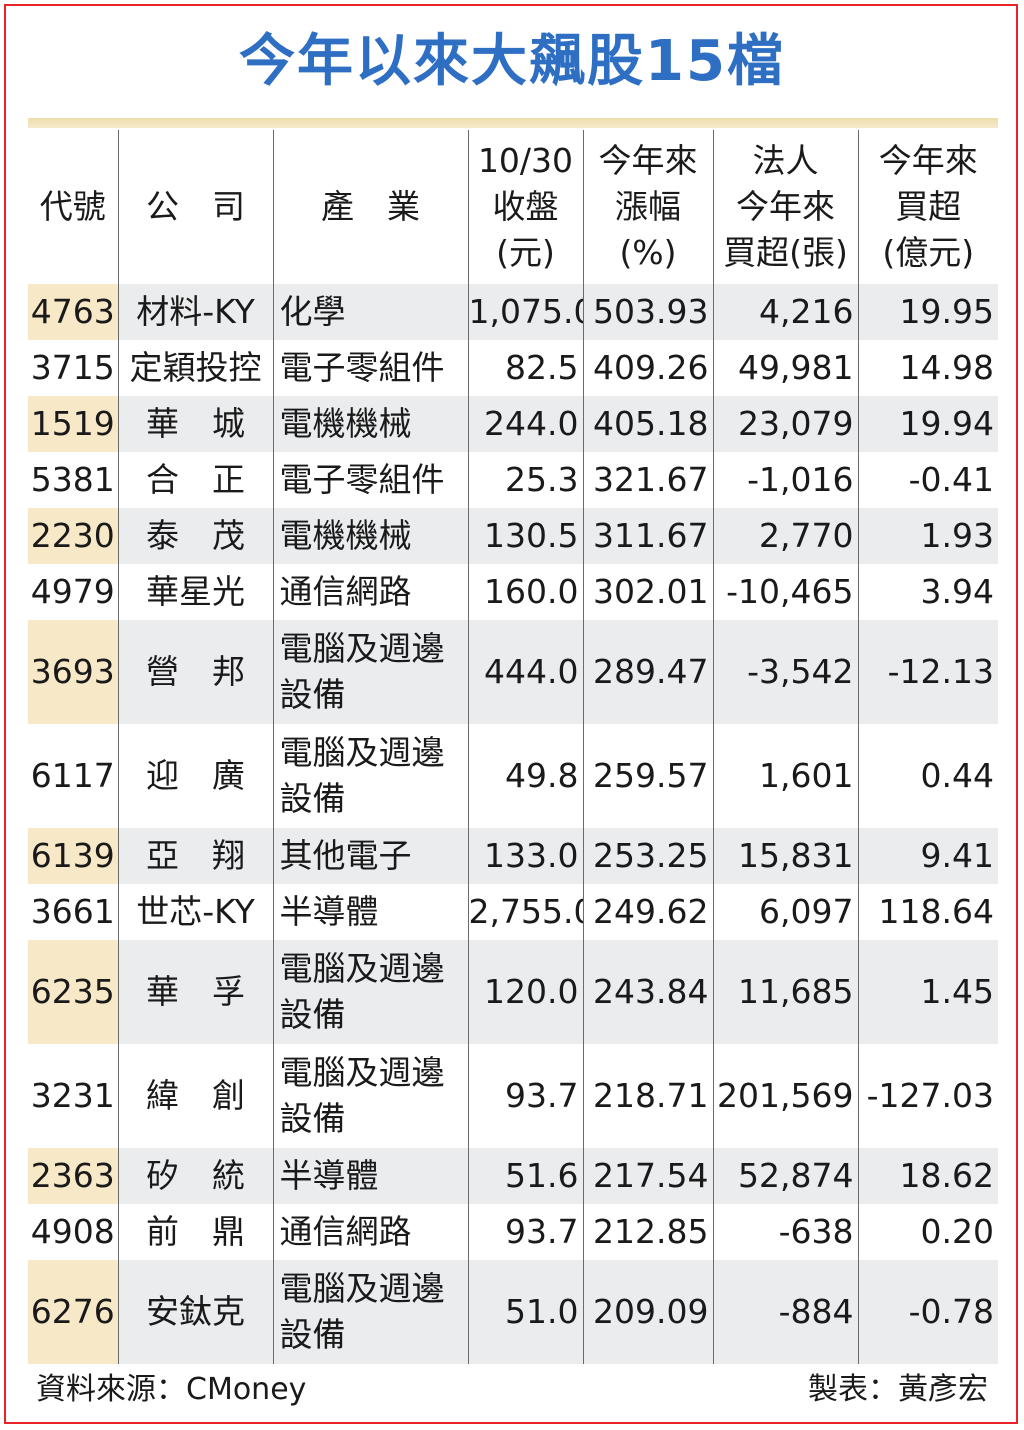 The image size is (1024, 1430). Describe the element at coordinates (73, 1232) in the screenshot. I see `cell-code: 4908` at that location.